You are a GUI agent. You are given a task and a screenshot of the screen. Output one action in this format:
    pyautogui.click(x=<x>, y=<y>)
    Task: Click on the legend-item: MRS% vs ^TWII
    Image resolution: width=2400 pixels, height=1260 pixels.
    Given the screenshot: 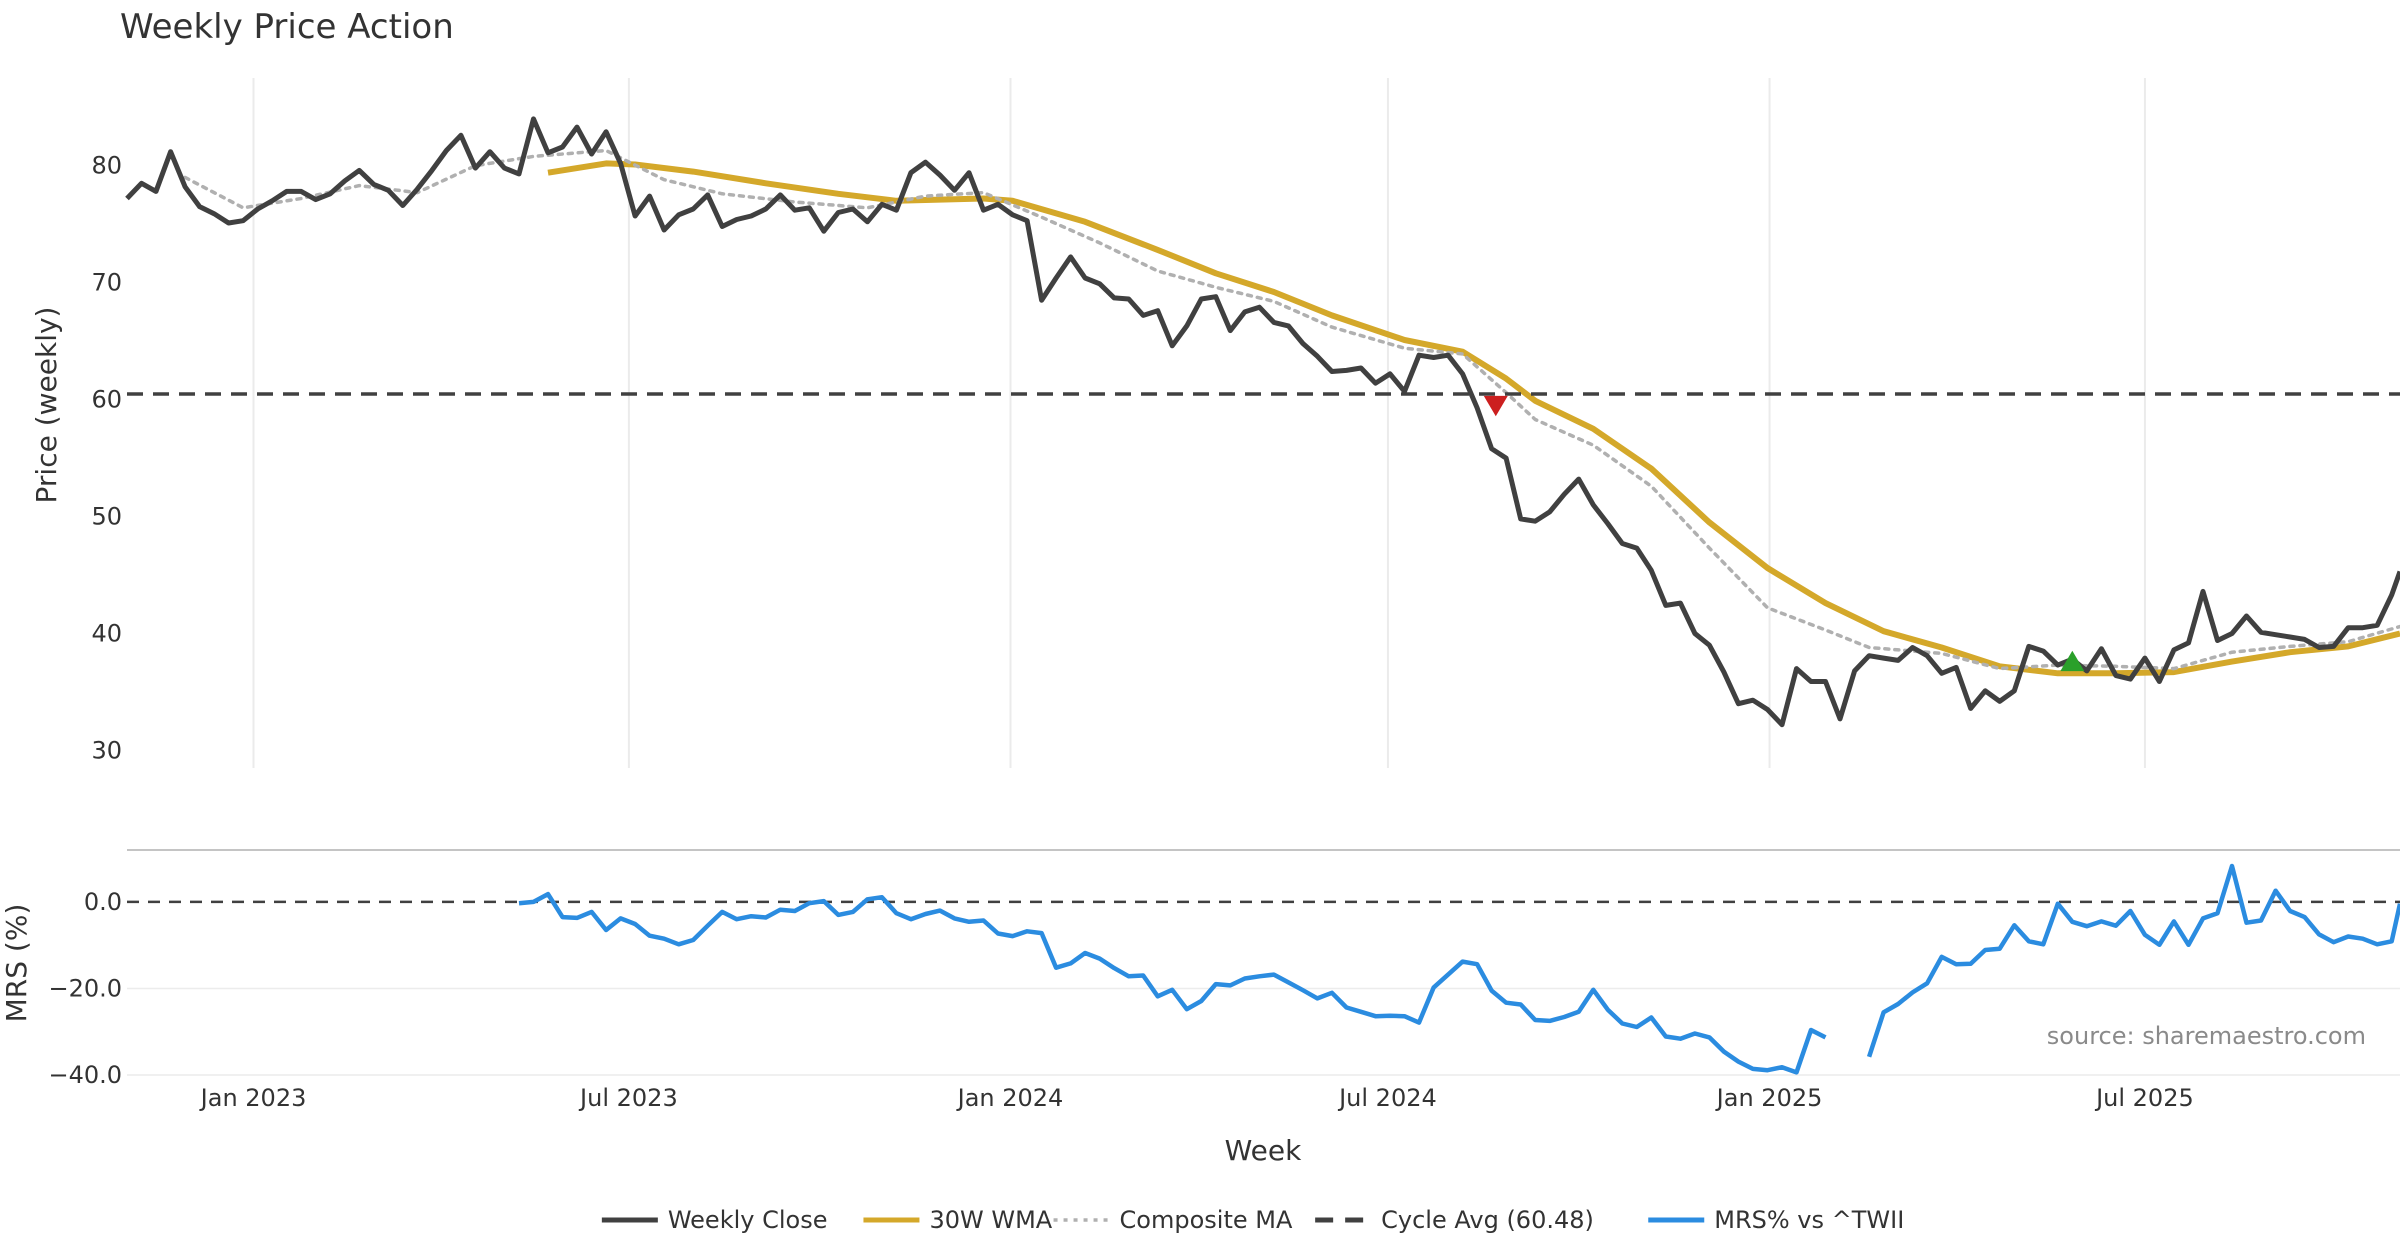 What is the action you would take?
    pyautogui.click(x=1776, y=1220)
    